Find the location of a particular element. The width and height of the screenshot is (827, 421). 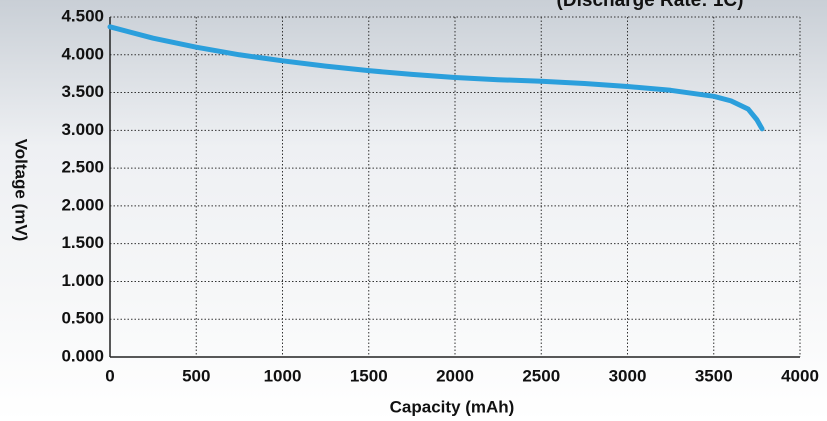

x-tick-label: 2000 is located at coordinates (455, 375).